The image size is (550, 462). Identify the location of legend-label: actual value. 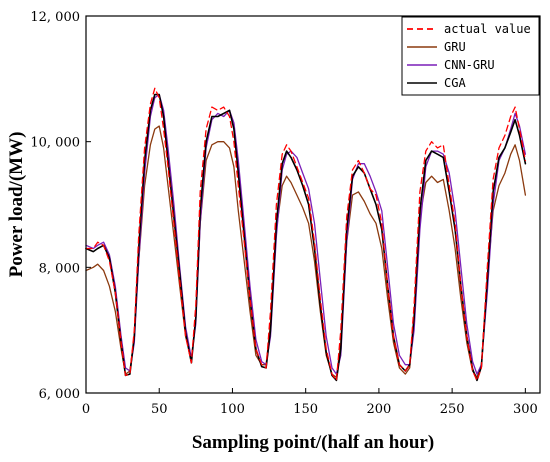
(487, 29).